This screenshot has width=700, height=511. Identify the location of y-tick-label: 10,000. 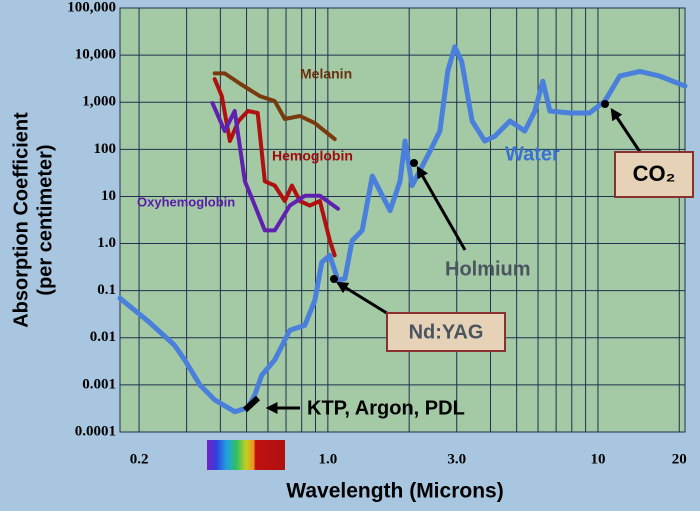
(95, 55).